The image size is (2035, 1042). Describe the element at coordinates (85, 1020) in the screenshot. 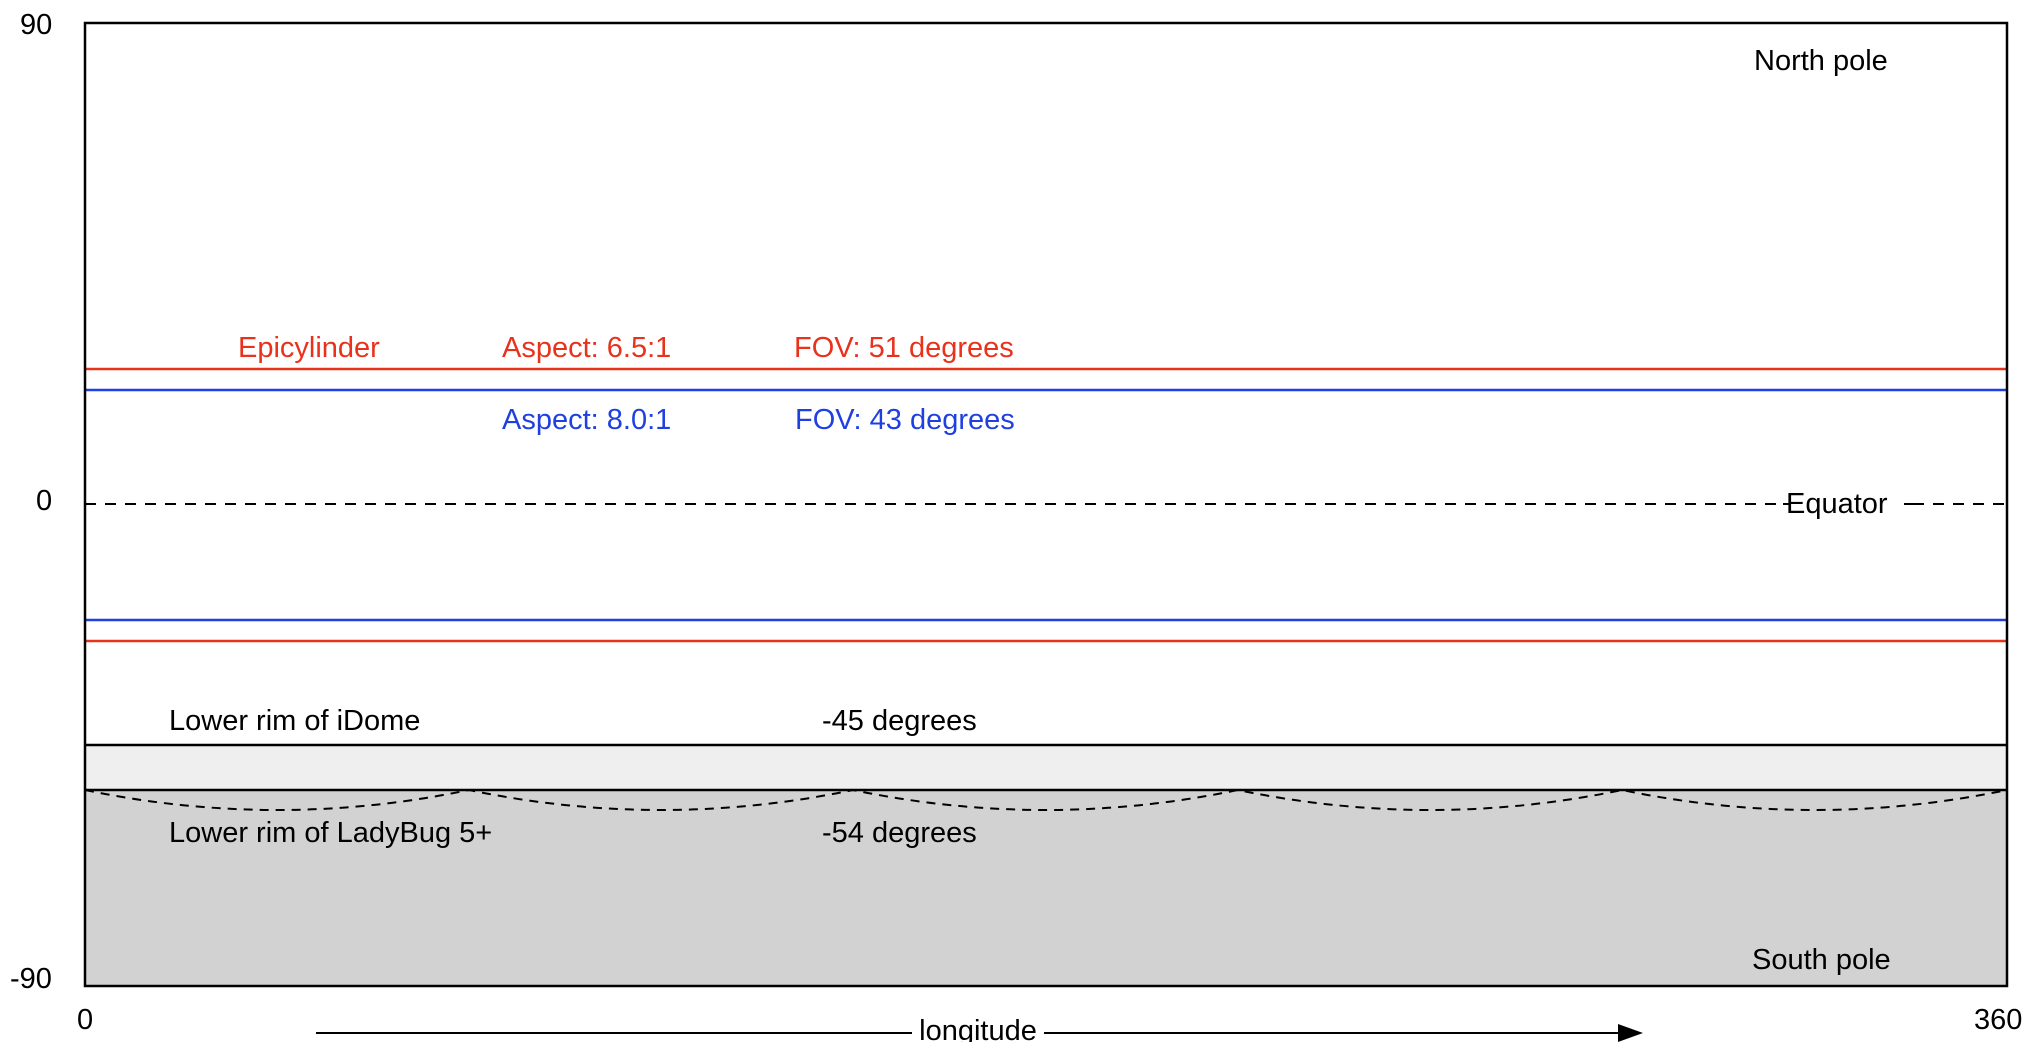

I see `x-tick-0: 0` at that location.